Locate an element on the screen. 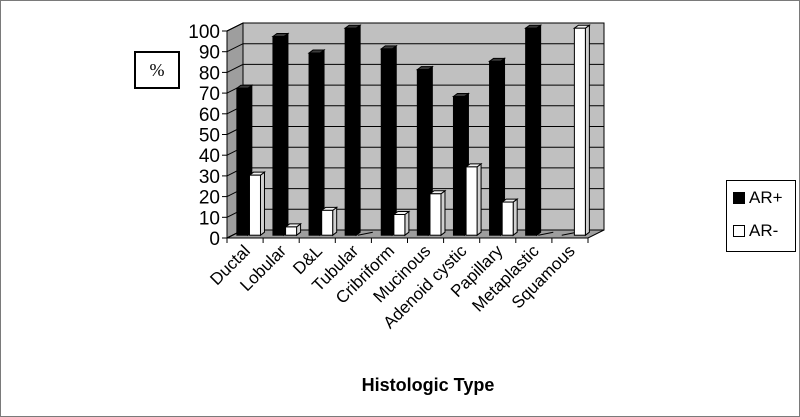  y-tick-label: 60 is located at coordinates (209, 115).